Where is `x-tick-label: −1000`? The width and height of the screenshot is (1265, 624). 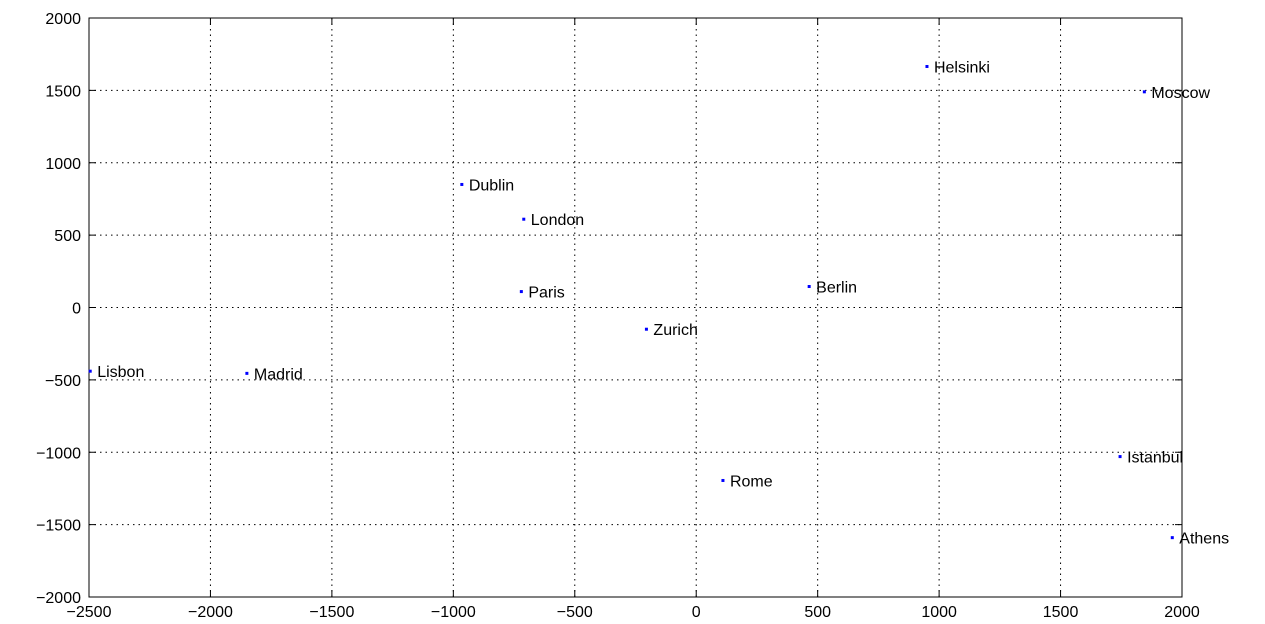
x-tick-label: −1000 is located at coordinates (453, 612).